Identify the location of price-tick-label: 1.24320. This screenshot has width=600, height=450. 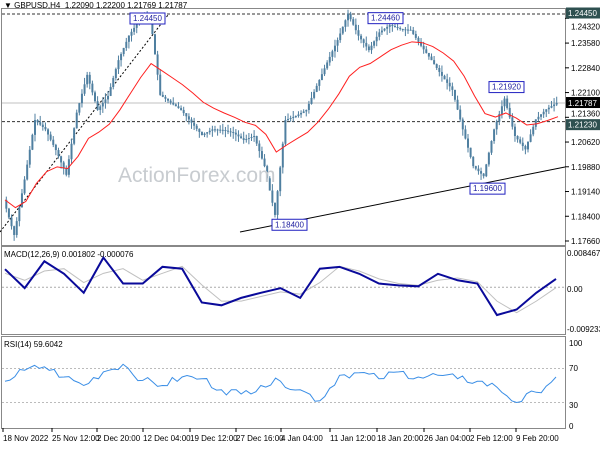
(585, 26).